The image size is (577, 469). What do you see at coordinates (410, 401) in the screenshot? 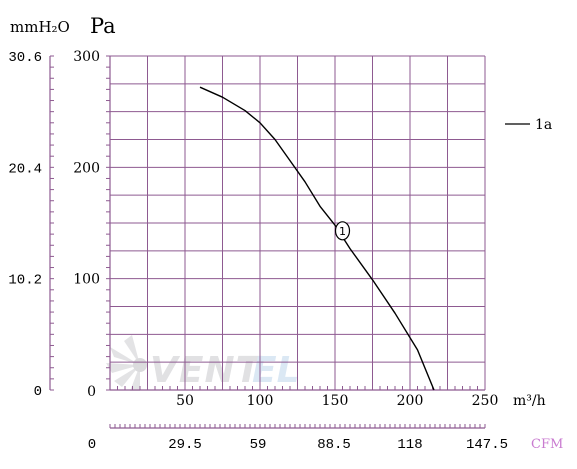
I see `x-tick-label: 200` at bounding box center [410, 401].